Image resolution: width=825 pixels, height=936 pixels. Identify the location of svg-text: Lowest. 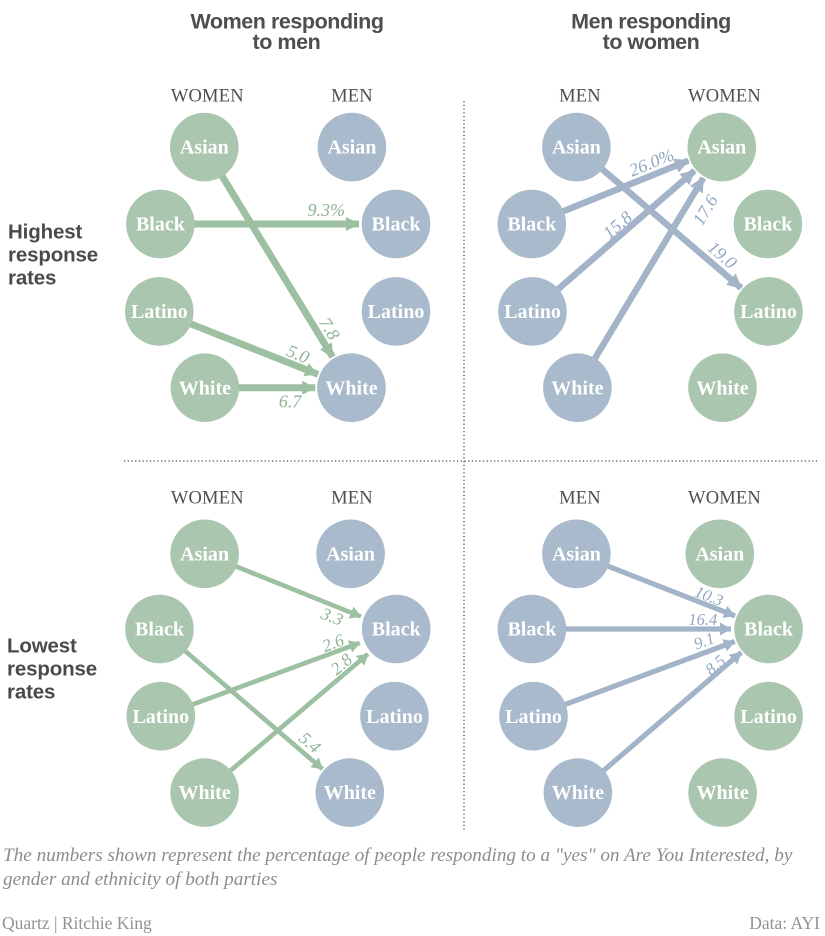
(42, 646).